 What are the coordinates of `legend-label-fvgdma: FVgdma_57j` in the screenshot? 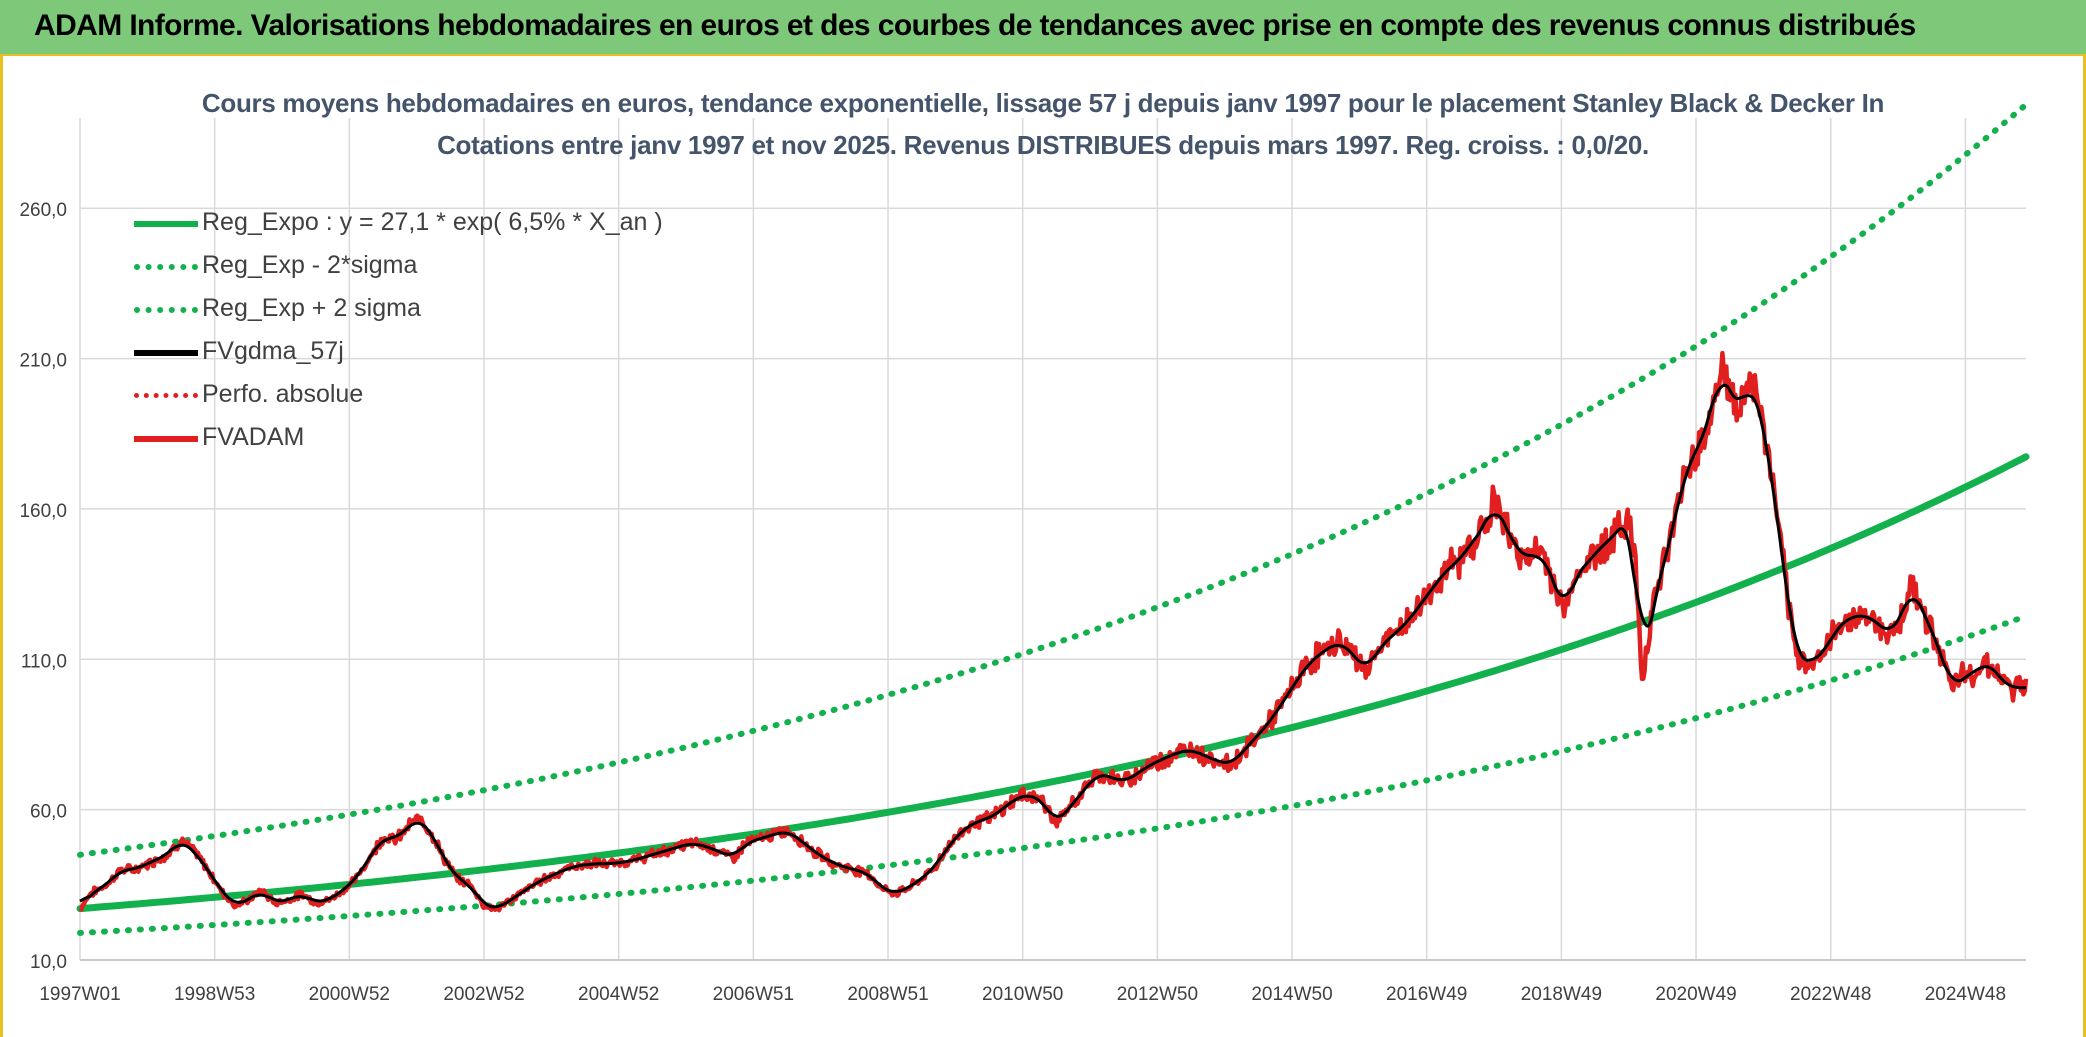 It's located at (273, 351).